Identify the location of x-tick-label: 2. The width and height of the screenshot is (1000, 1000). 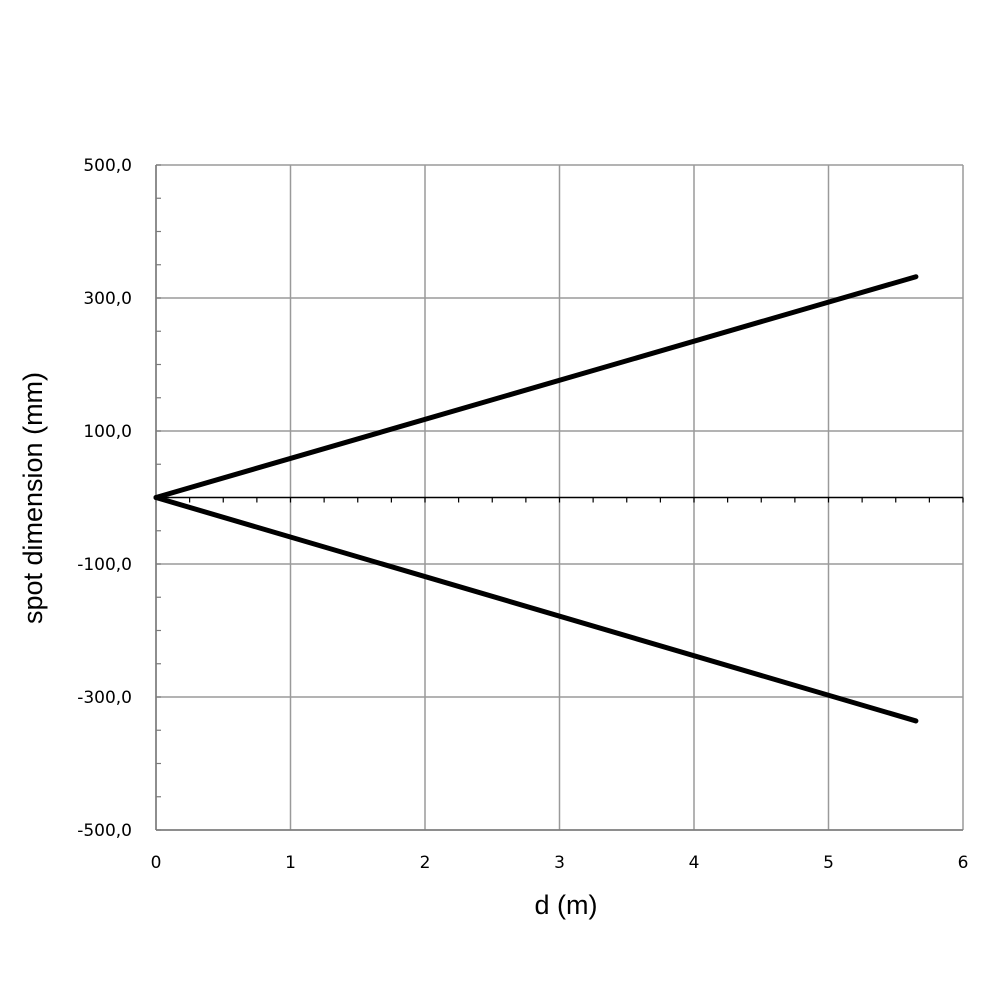
(425, 863).